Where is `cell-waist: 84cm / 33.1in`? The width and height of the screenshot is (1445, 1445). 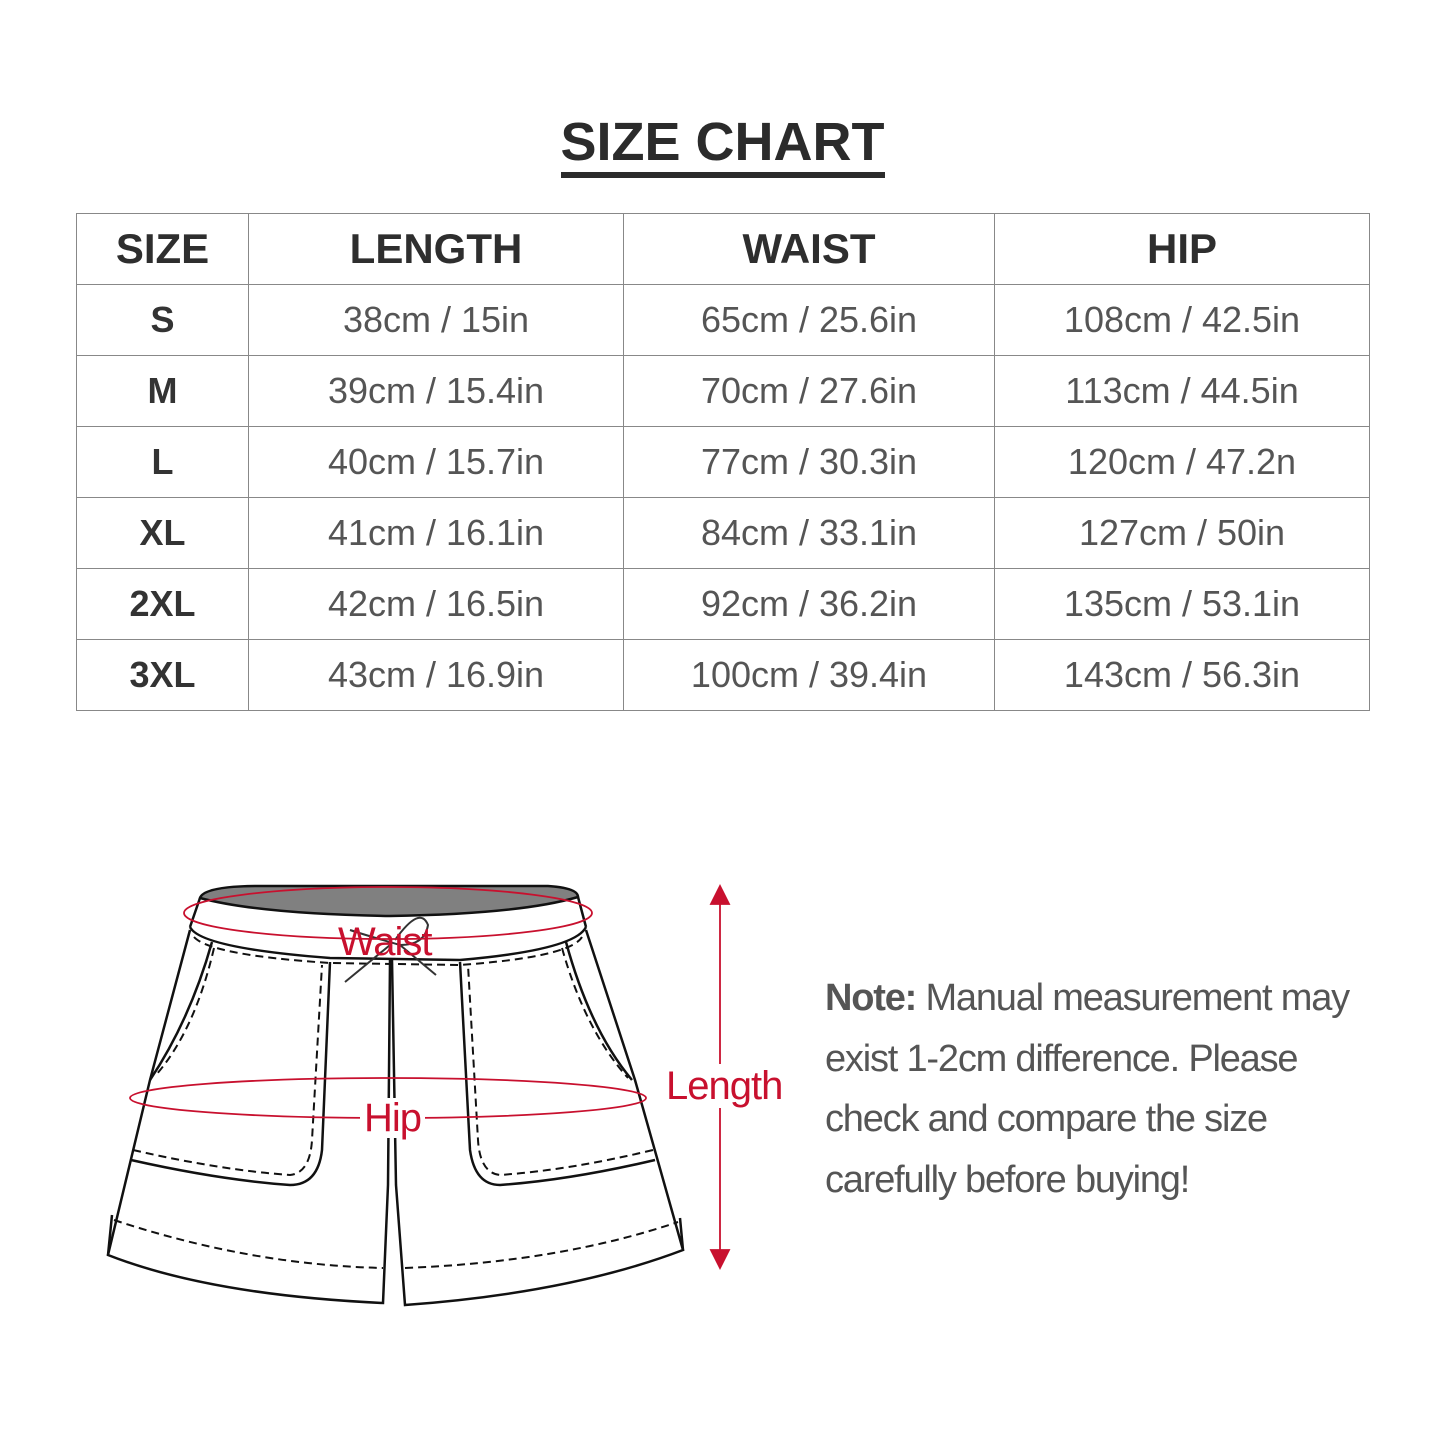
cell-waist: 84cm / 33.1in is located at coordinates (809, 533).